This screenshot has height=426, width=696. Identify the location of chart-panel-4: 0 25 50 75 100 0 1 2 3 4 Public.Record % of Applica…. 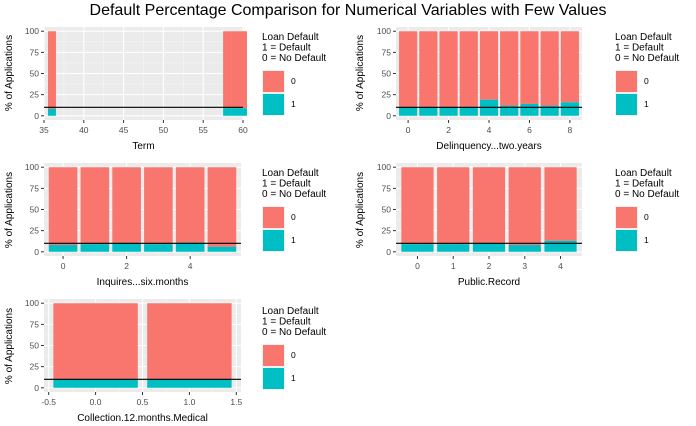
(517, 225).